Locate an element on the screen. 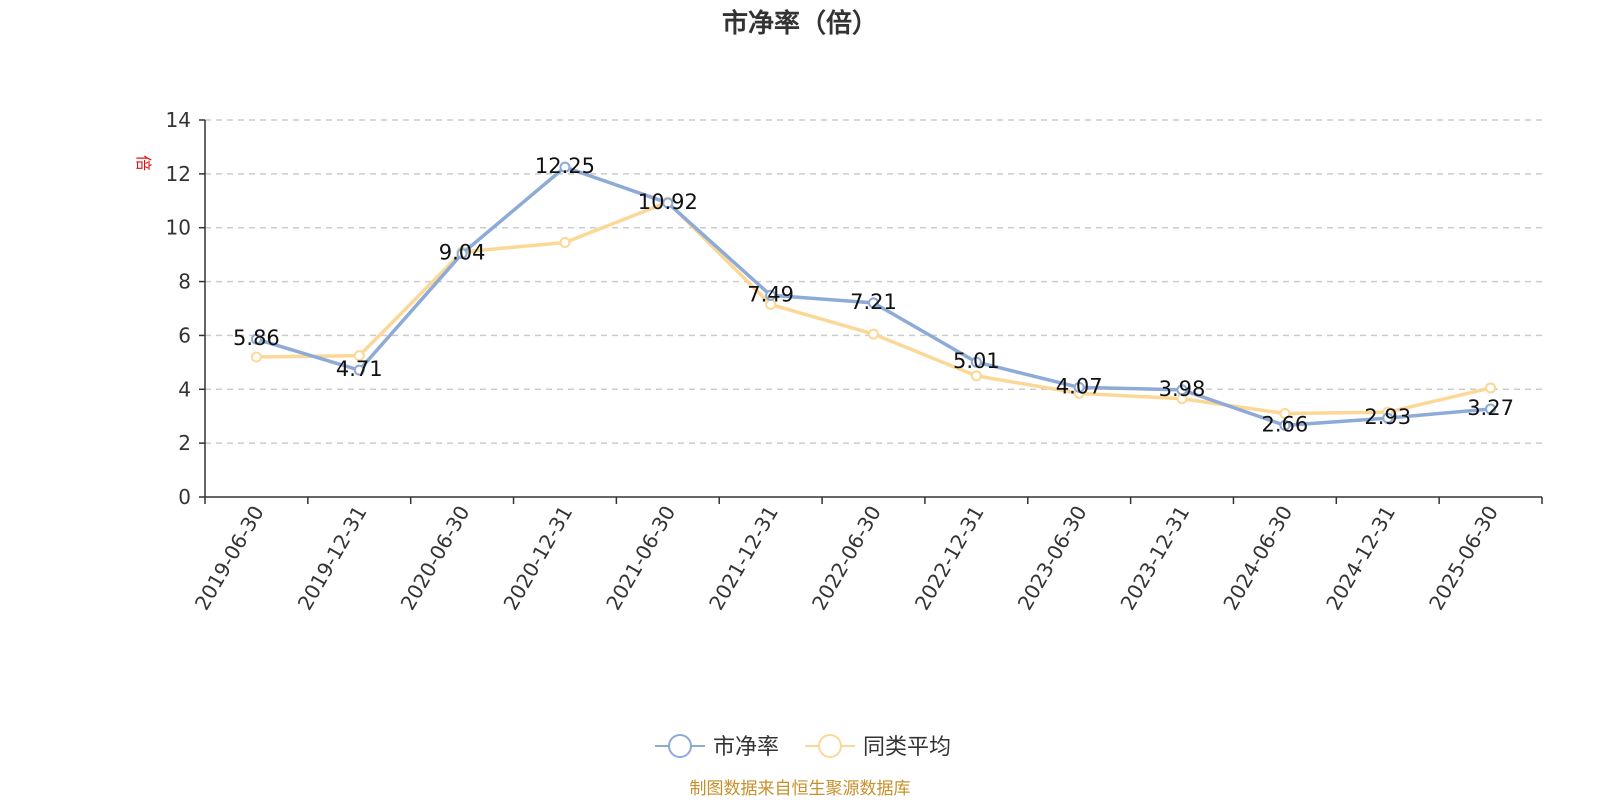 The height and width of the screenshot is (800, 1600). x-tick-label: 2022-06-30 is located at coordinates (846, 558).